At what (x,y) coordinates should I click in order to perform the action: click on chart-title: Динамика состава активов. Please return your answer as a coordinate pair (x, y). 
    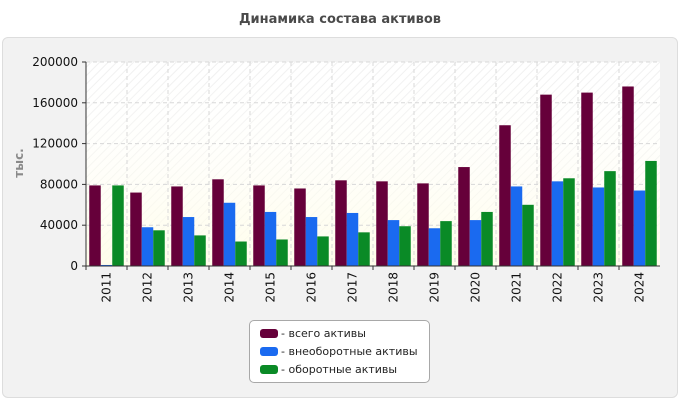
    Looking at the image, I should click on (340, 19).